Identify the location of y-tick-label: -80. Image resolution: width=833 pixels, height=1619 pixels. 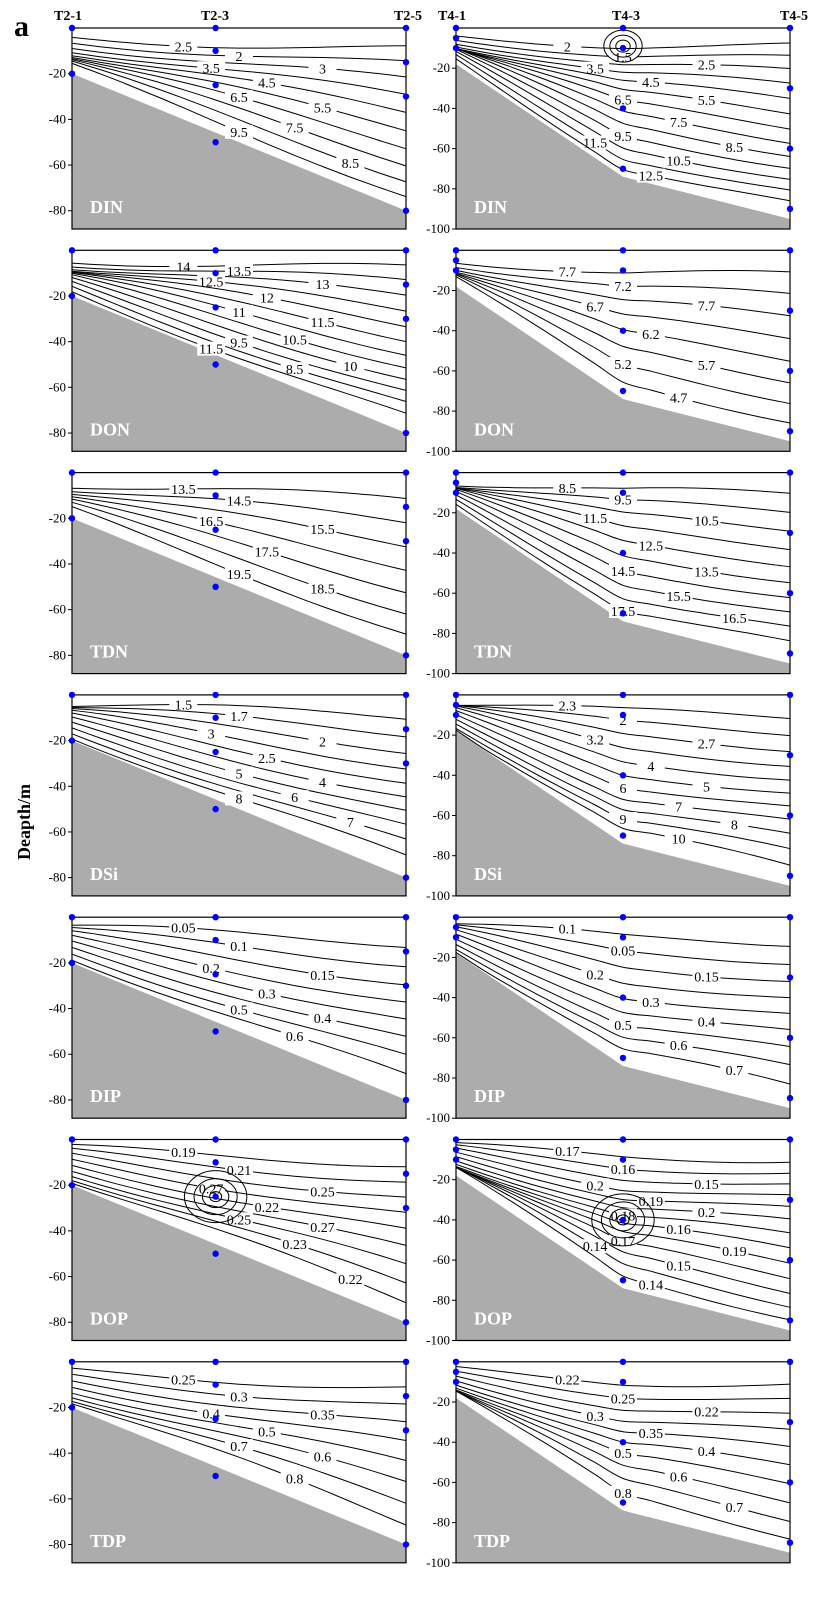
(57, 1544).